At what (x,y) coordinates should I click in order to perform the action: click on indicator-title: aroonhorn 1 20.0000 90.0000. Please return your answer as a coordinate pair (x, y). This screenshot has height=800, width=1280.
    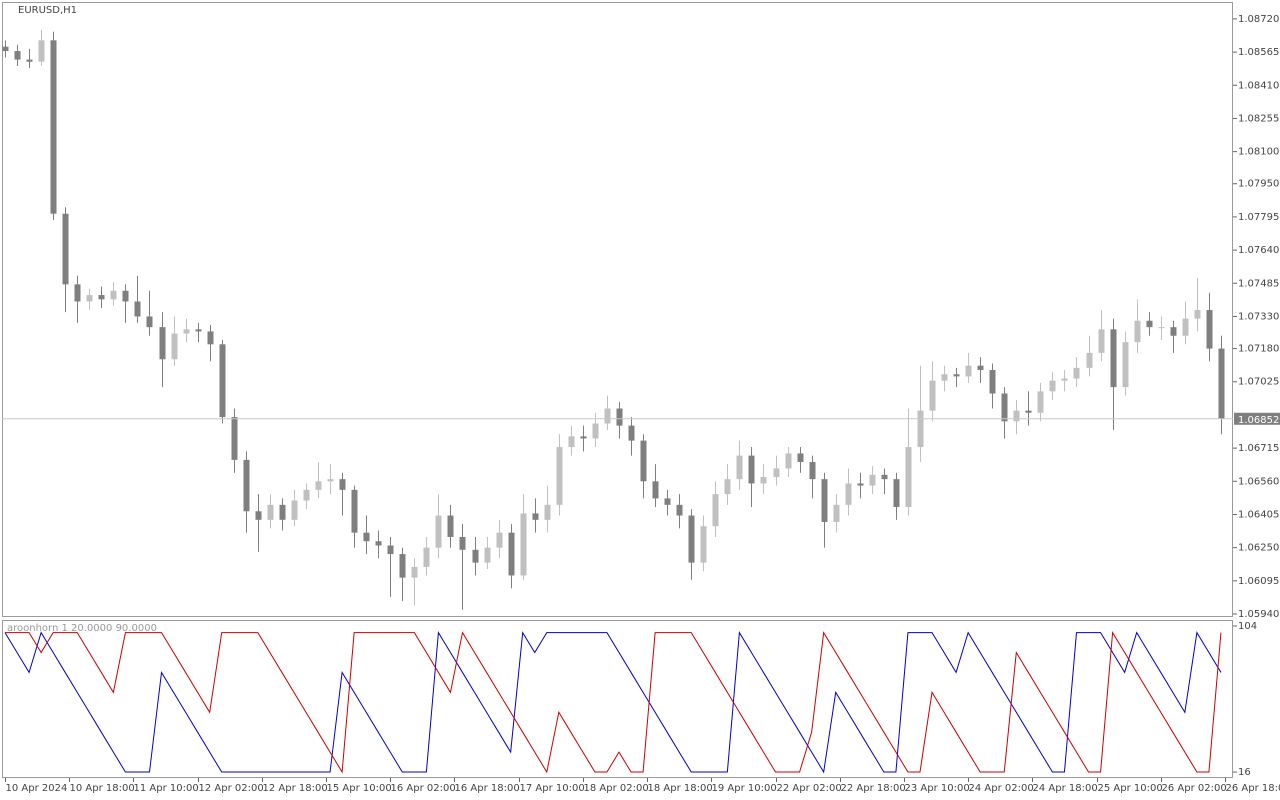
    Looking at the image, I should click on (82, 628).